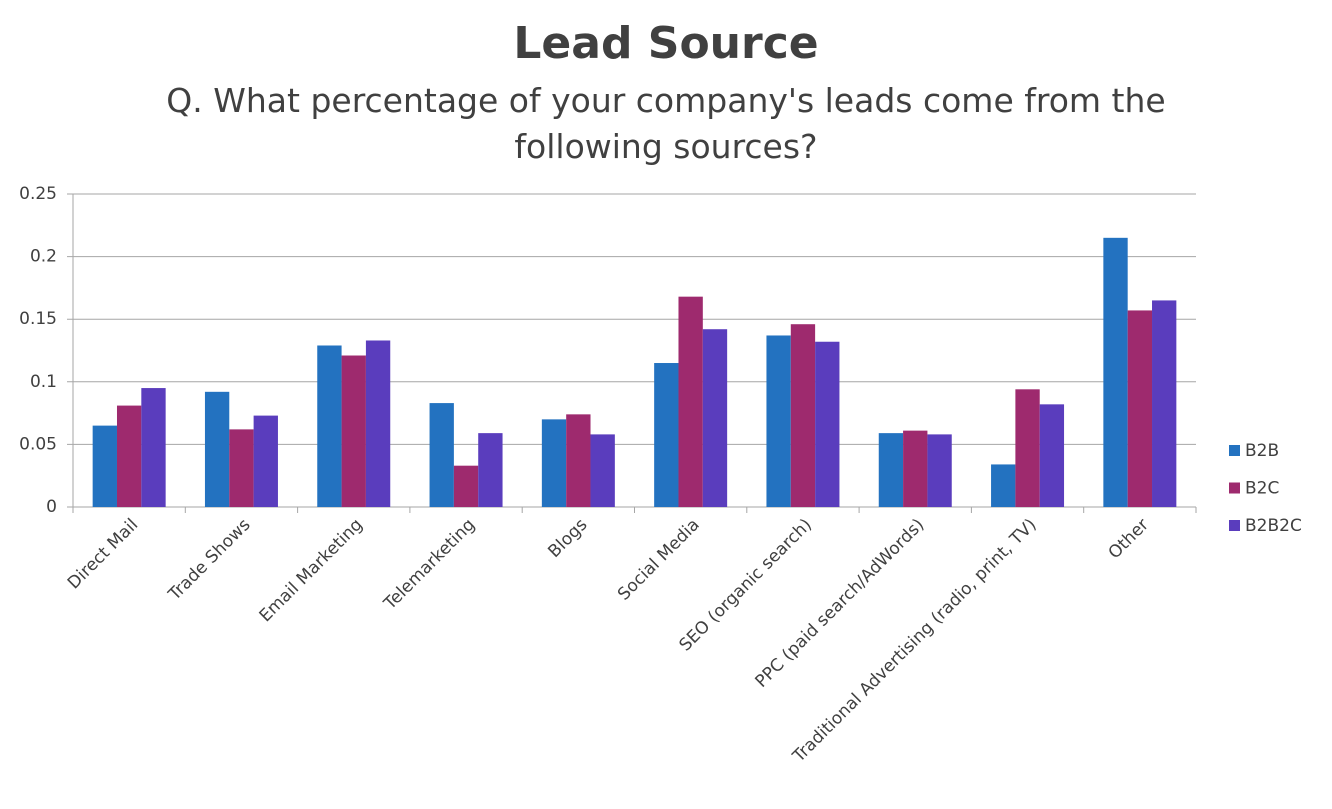 The image size is (1332, 809). What do you see at coordinates (51, 507) in the screenshot?
I see `y-tick-label: 0` at bounding box center [51, 507].